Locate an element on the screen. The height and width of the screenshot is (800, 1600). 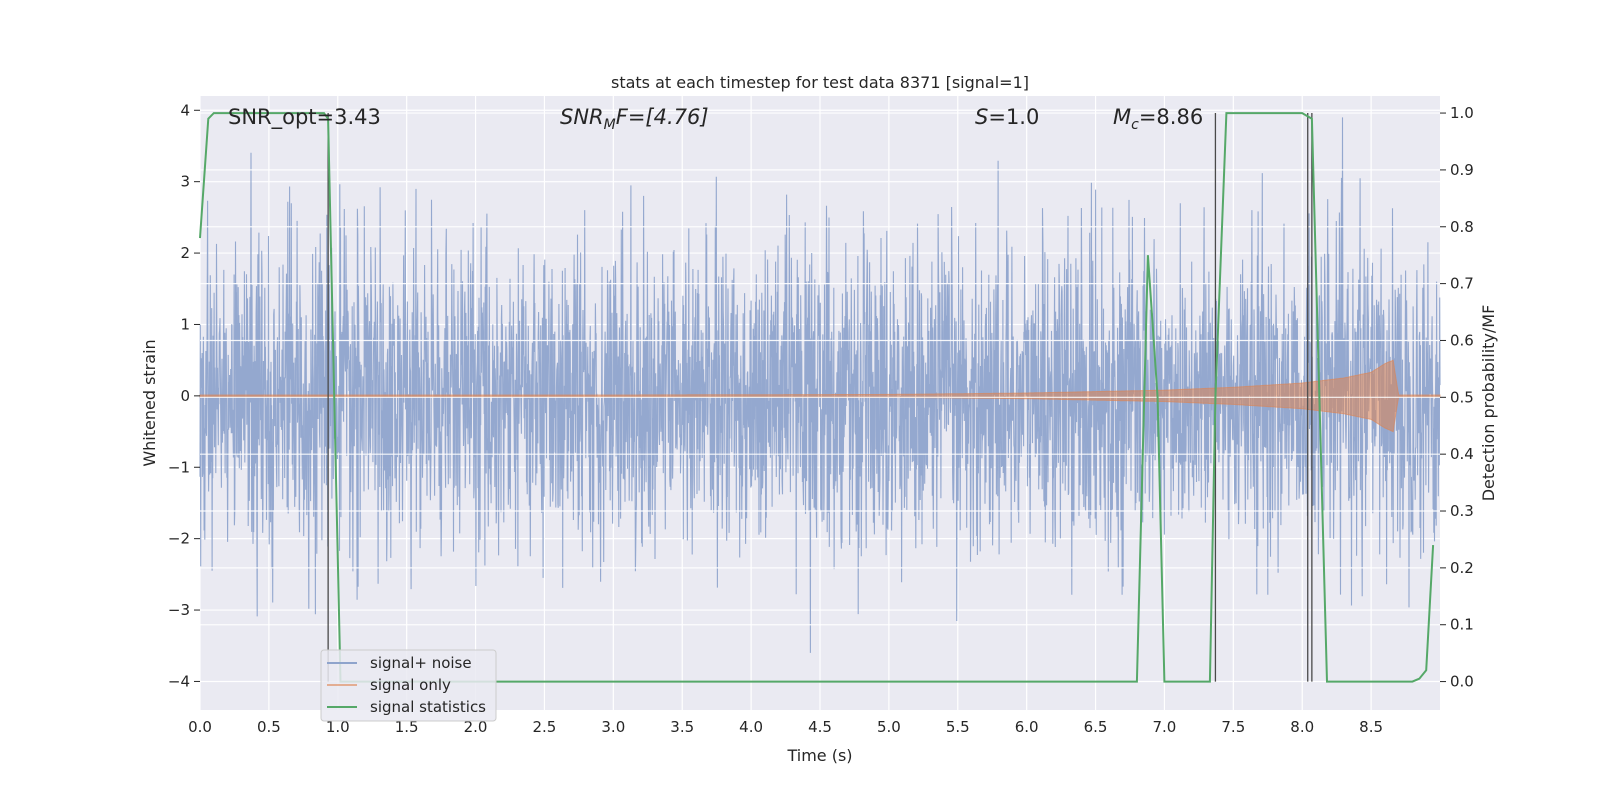
x-tick-label: 7.5 is located at coordinates (1233, 727).